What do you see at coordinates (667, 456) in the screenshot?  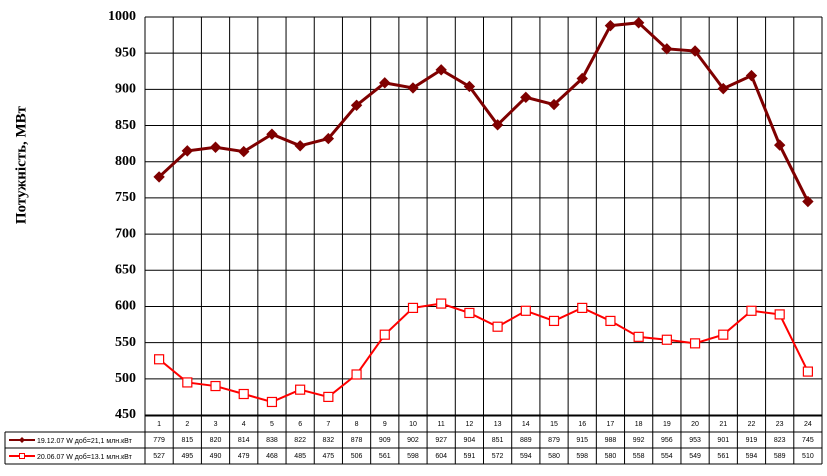 I see `table-value: 554` at bounding box center [667, 456].